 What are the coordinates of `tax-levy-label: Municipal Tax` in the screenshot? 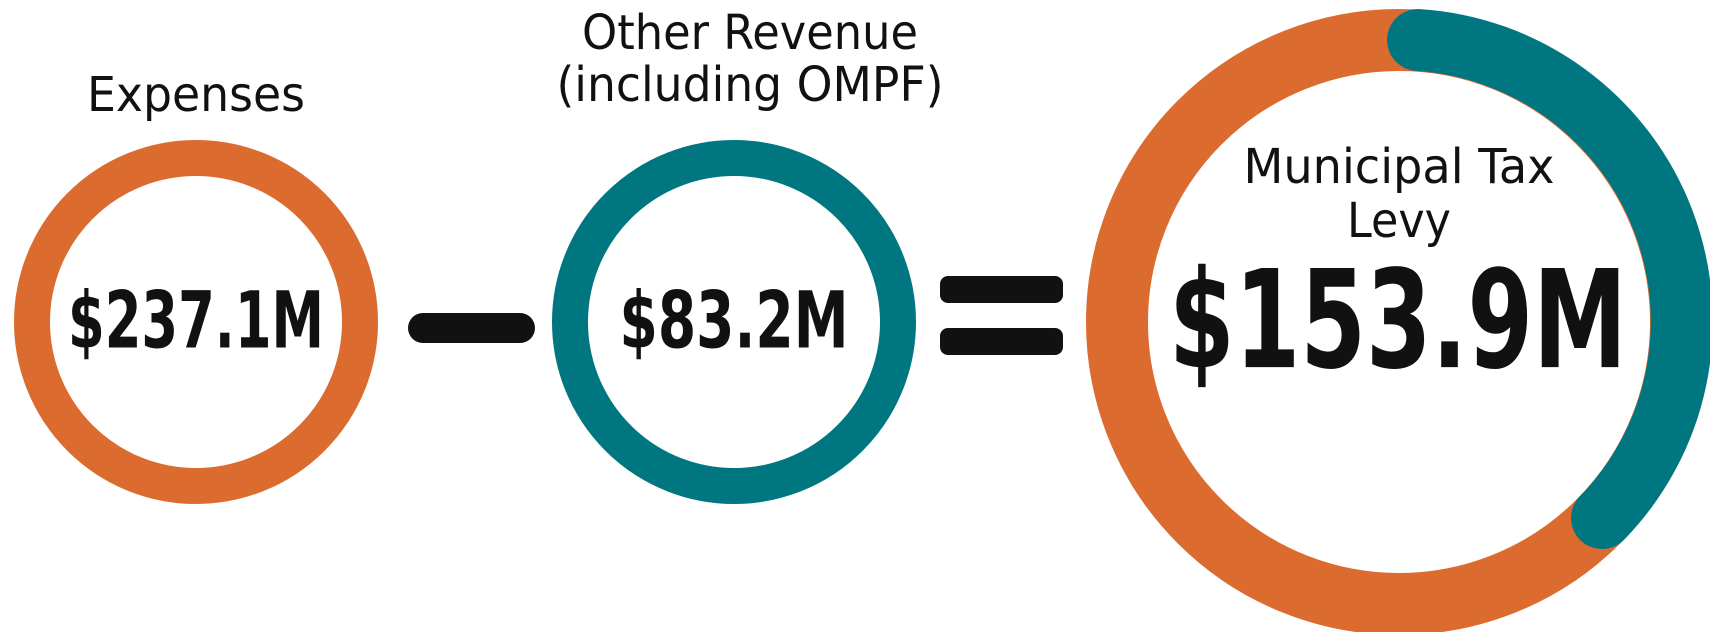 It's located at (1399, 167).